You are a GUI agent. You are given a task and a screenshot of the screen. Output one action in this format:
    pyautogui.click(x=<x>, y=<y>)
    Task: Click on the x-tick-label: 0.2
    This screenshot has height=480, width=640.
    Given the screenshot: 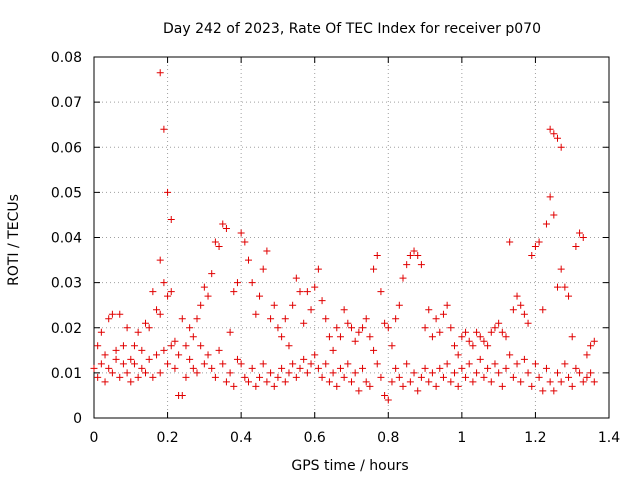 What is the action you would take?
    pyautogui.click(x=167, y=438)
    